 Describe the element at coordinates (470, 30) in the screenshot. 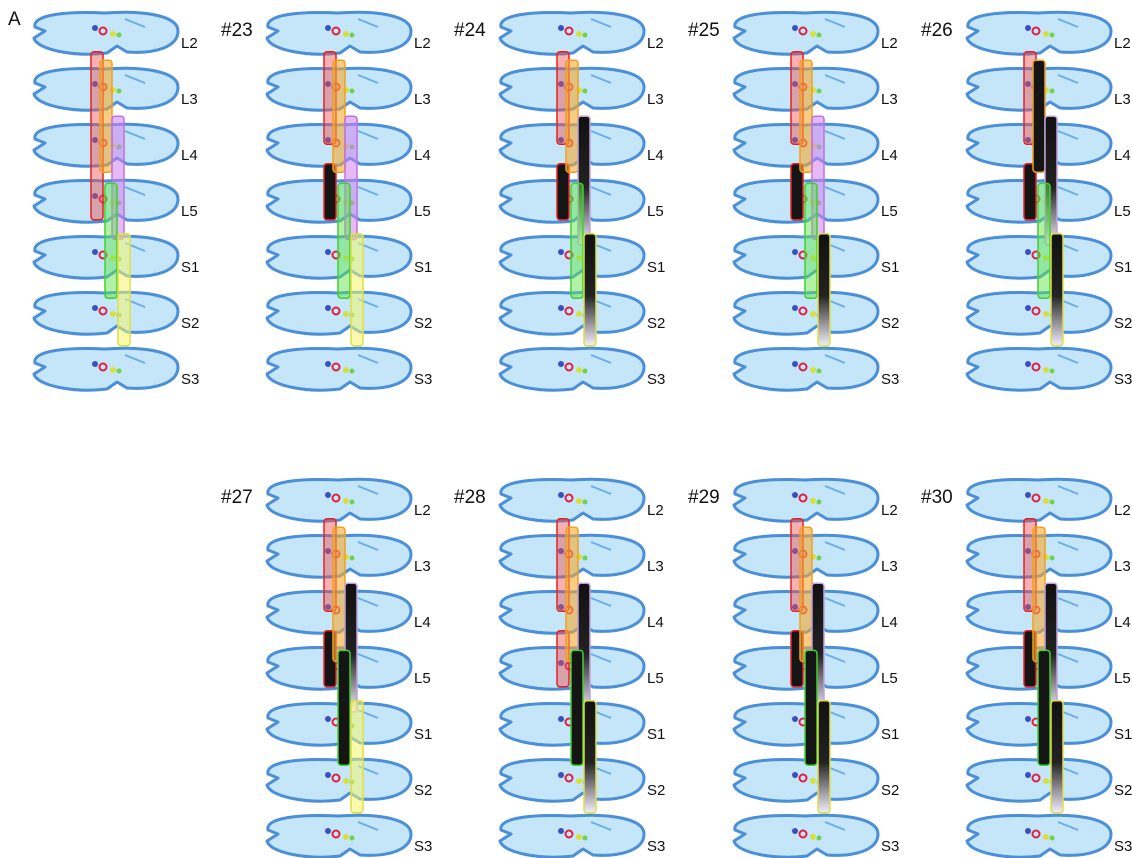

I see `panel-label: #24` at that location.